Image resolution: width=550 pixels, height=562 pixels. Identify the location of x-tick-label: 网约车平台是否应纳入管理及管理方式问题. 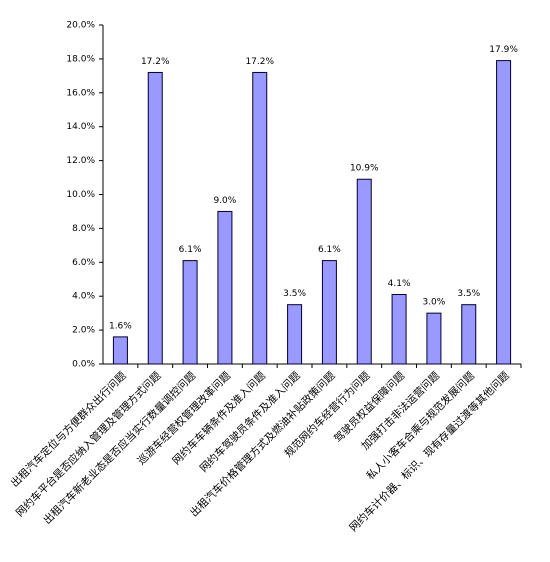
(88, 444).